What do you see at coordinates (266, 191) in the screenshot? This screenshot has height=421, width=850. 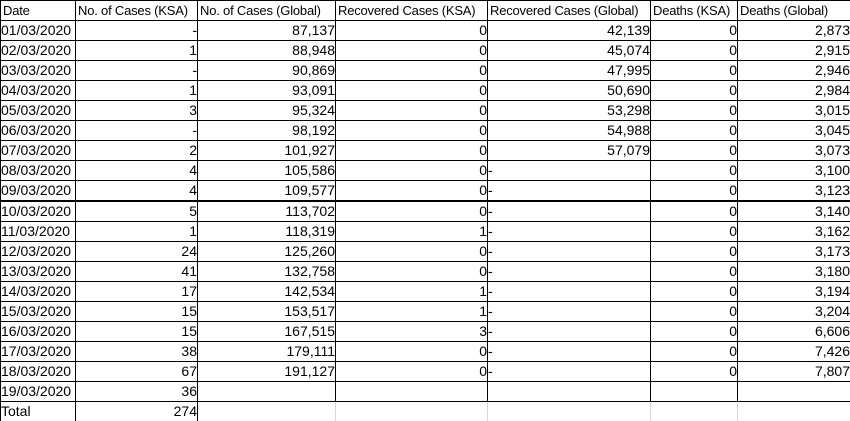 I see `cell-cases_global: 109,577` at bounding box center [266, 191].